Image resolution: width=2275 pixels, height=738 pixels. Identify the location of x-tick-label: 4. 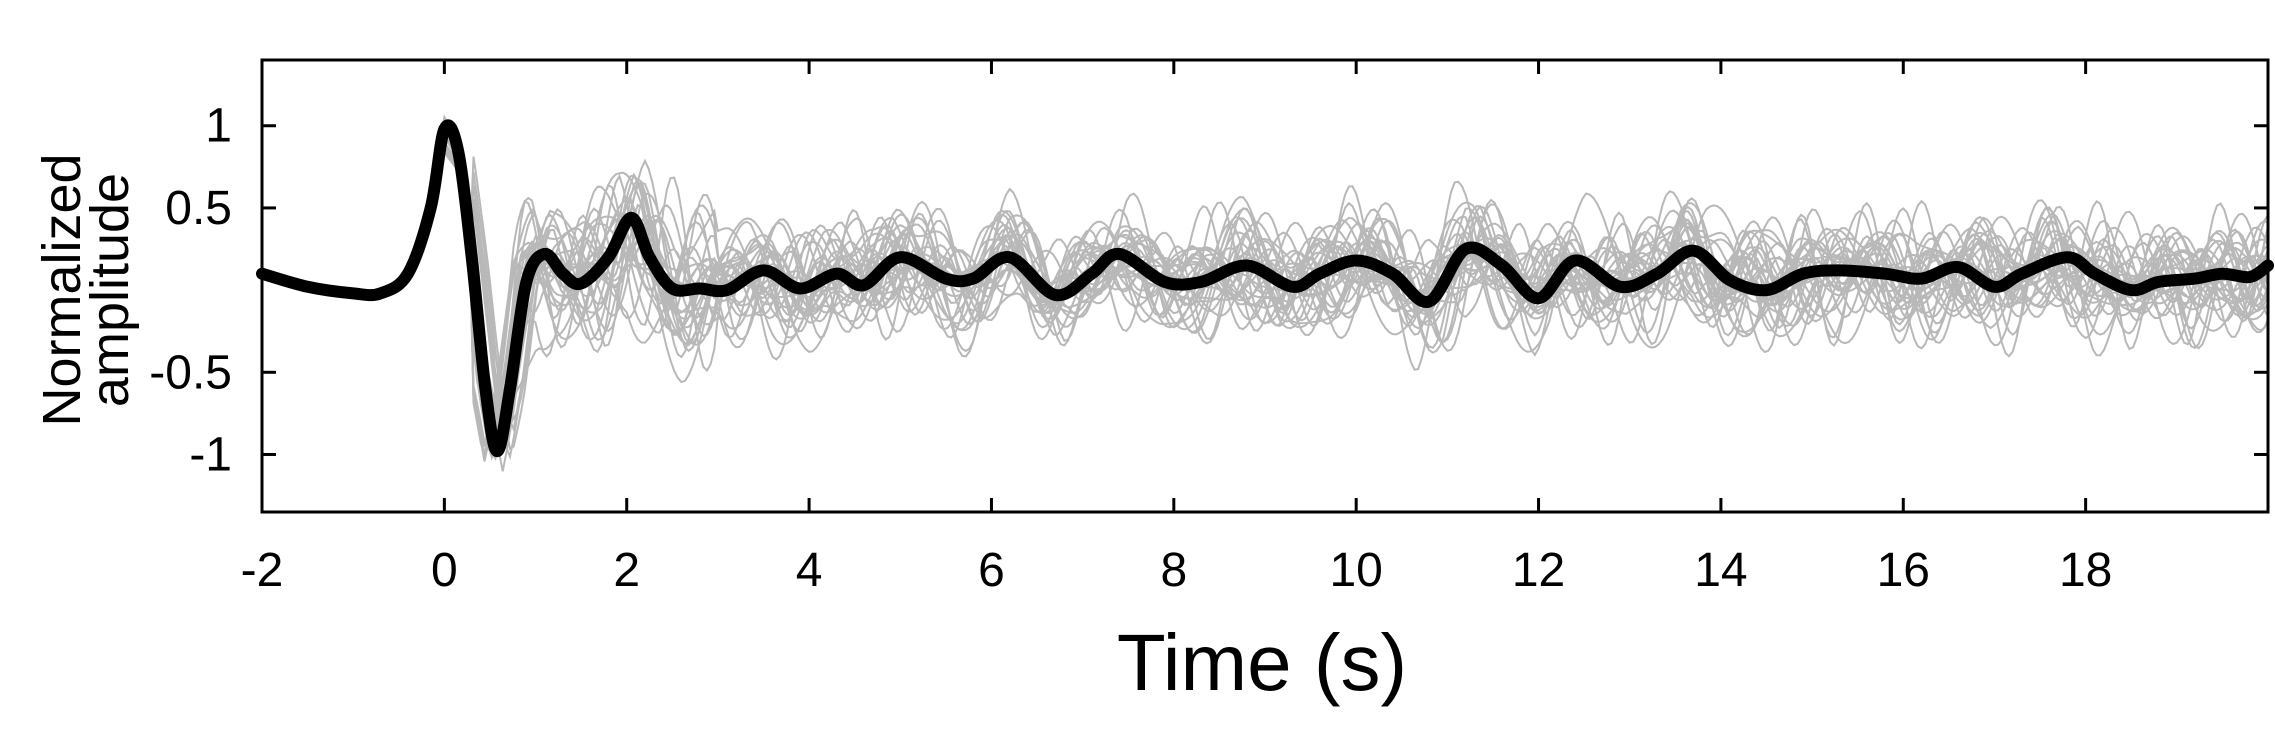
(809, 570).